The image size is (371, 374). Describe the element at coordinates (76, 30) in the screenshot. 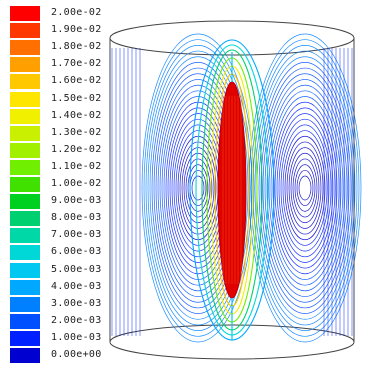

I see `colorbar-label: 1.90e-02` at that location.